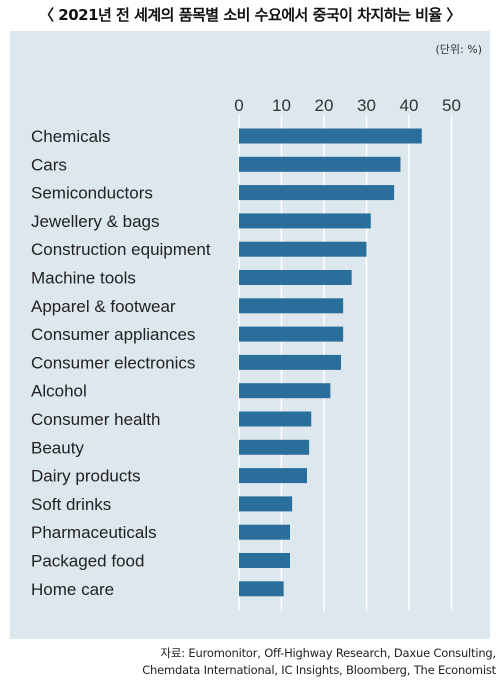 The image size is (500, 685). Describe the element at coordinates (113, 362) in the screenshot. I see `category-label: Consumer electronics` at that location.